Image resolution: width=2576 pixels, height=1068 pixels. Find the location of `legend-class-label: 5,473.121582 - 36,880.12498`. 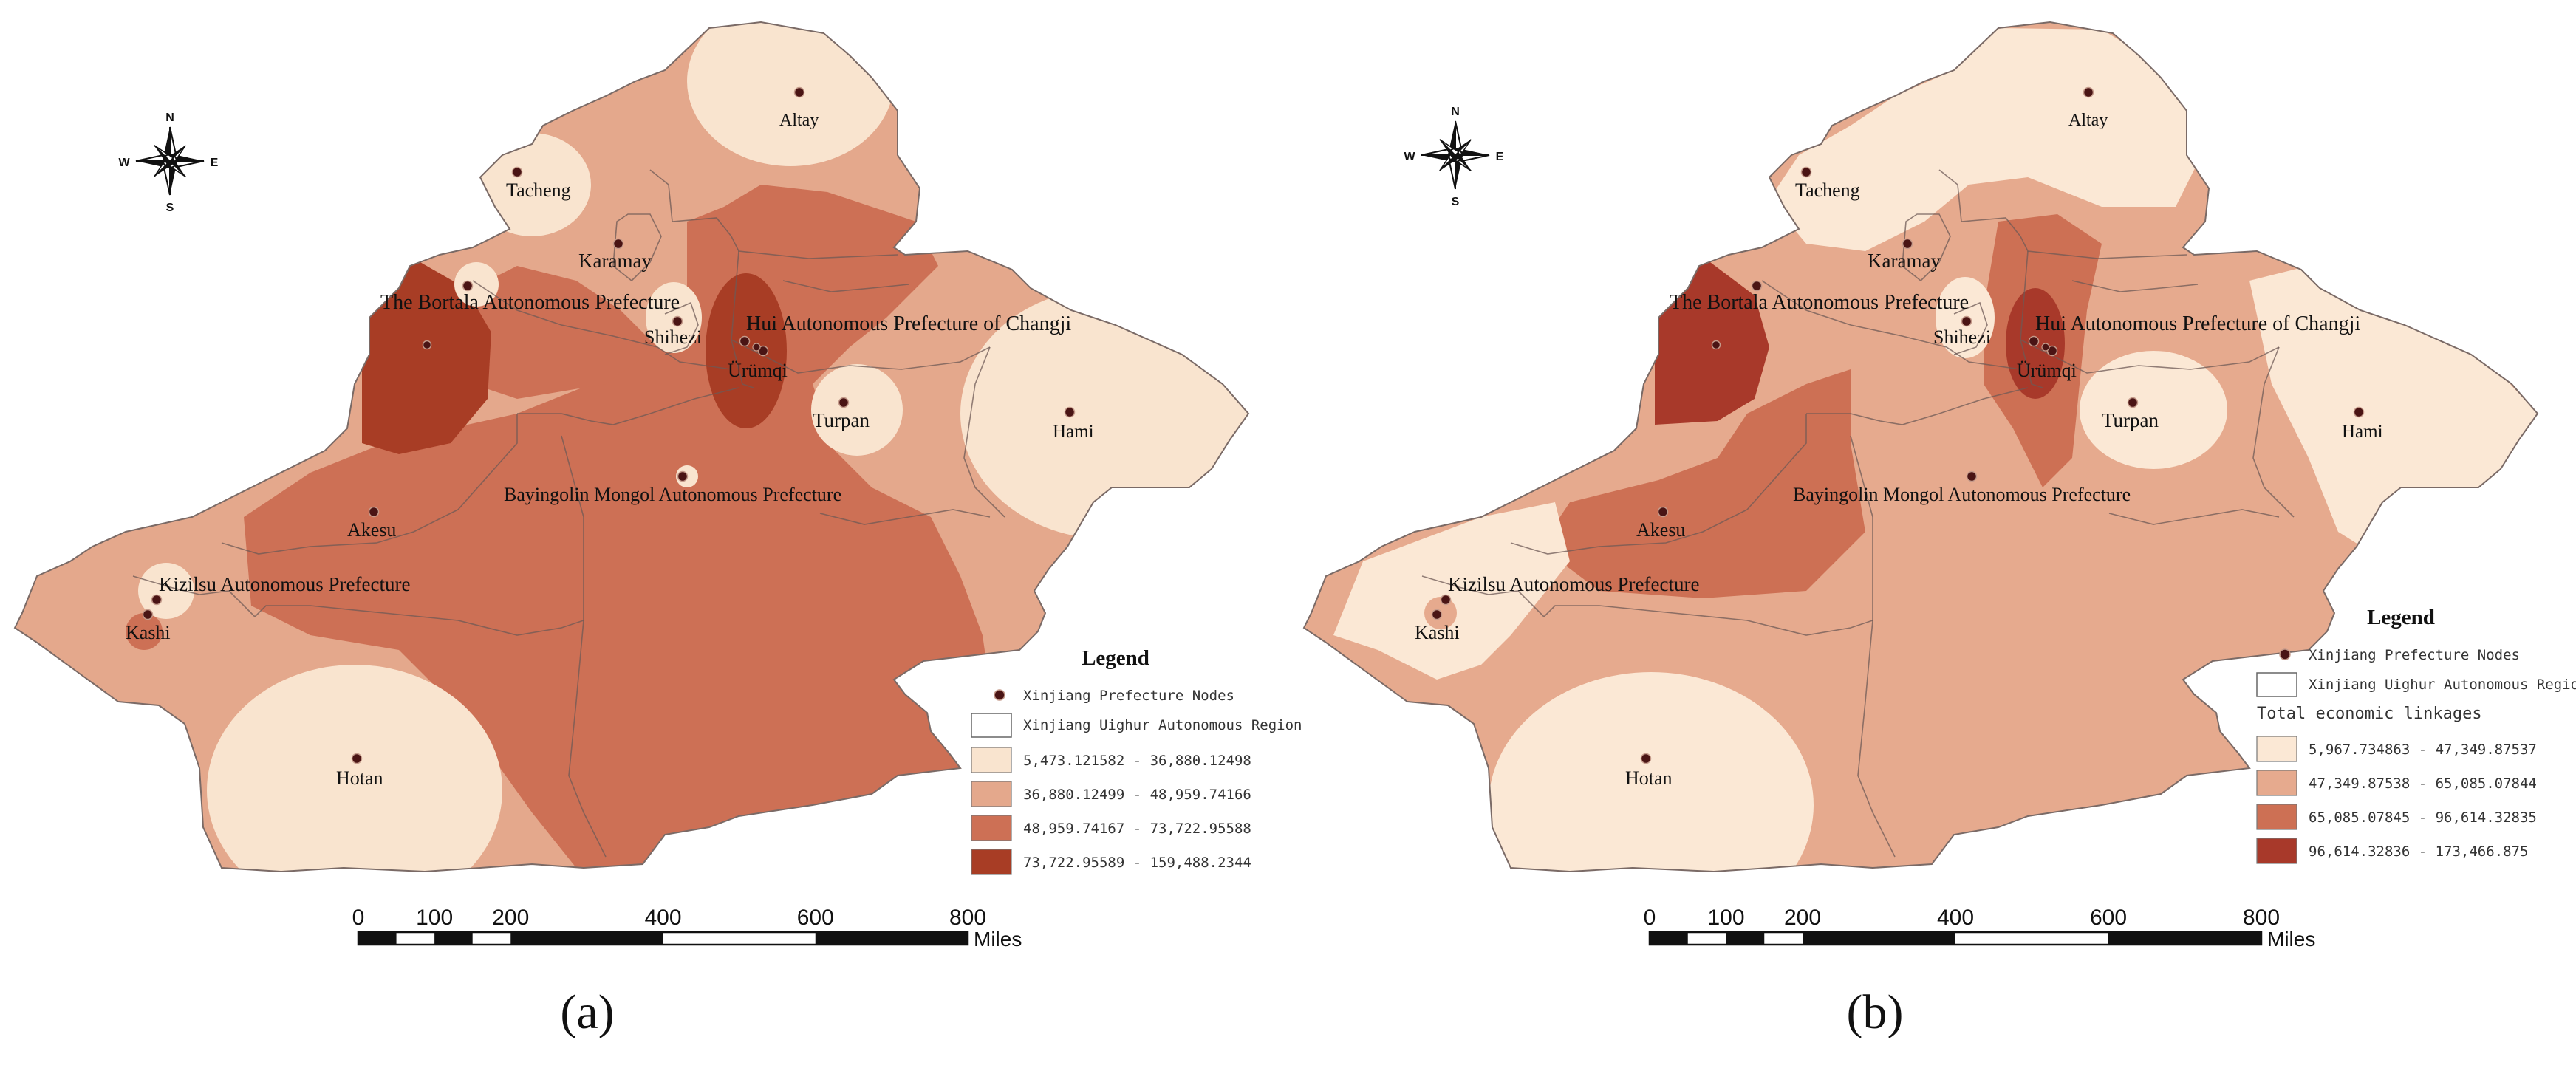

legend-class-label: 5,473.121582 - 36,880.12498 is located at coordinates (1137, 761).